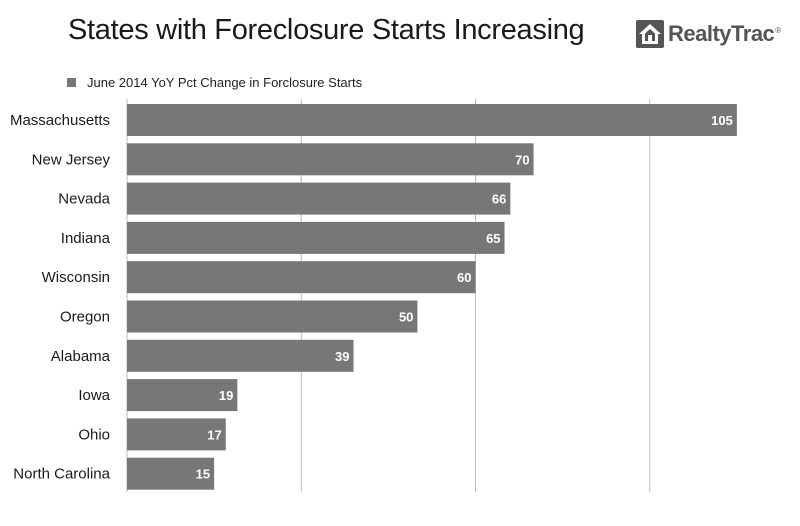 The width and height of the screenshot is (800, 526). Describe the element at coordinates (301, 277) in the screenshot. I see `bar-wisconsin` at that location.